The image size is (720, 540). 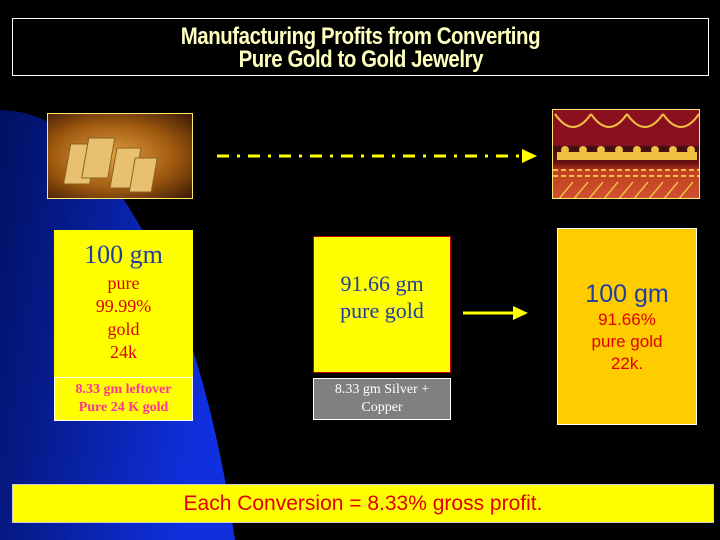 I want to click on gold-bars-image, so click(x=120, y=156).